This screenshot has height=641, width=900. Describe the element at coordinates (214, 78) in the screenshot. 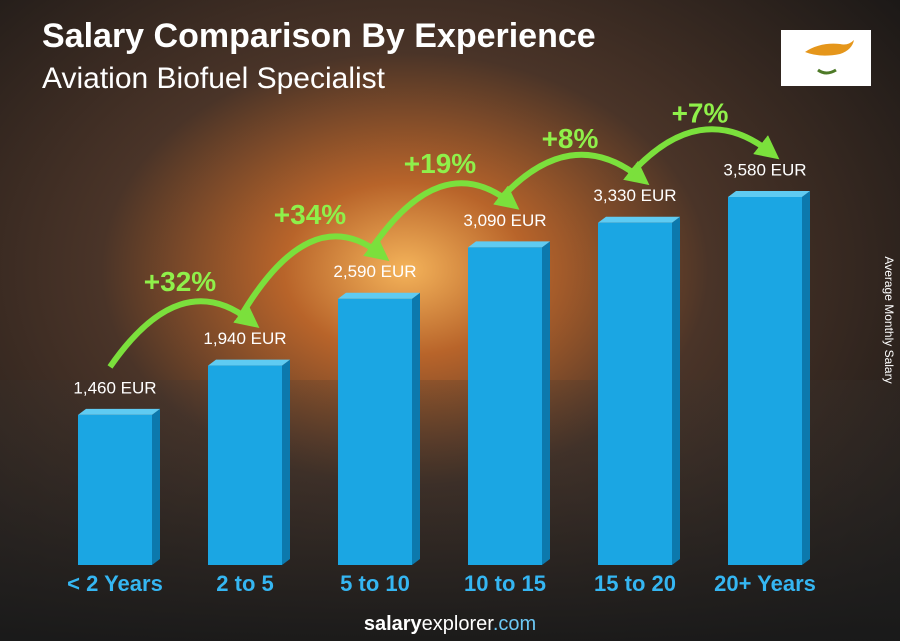

I see `chart-subtitle: Aviation Biofuel Specialist` at that location.